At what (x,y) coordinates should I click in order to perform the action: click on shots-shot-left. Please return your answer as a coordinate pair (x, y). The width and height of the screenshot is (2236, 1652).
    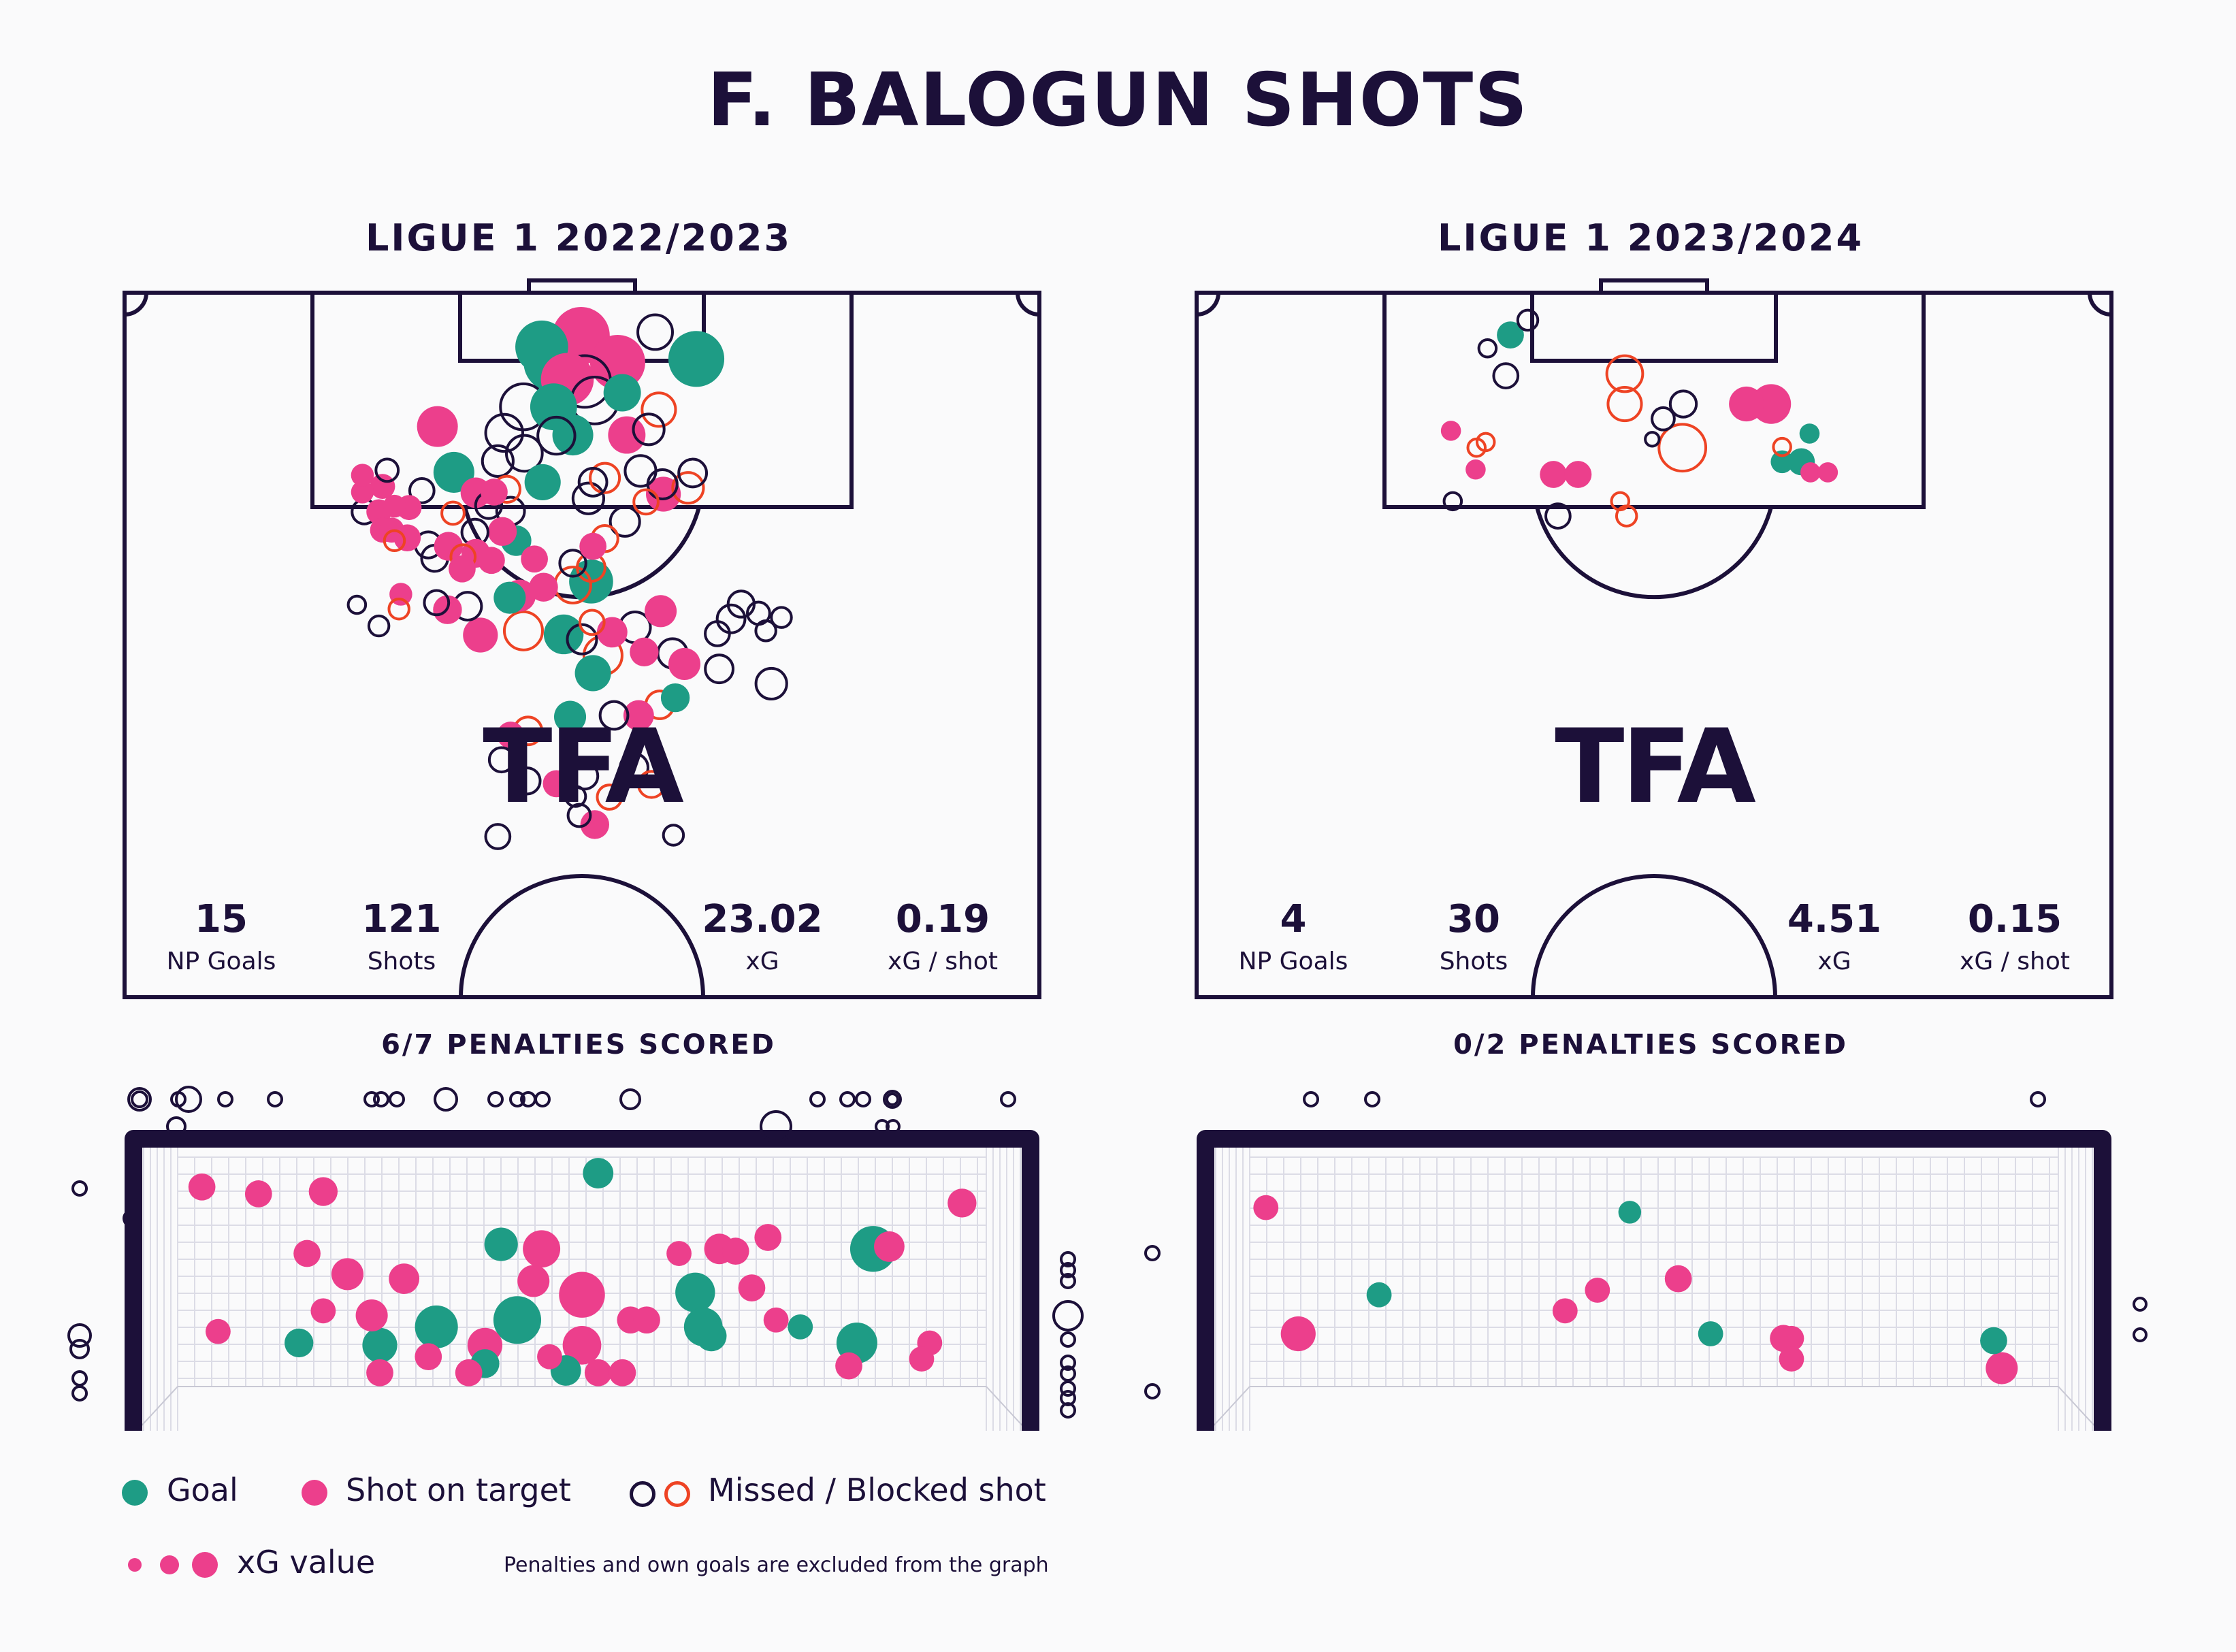
    Looking at the image, I should click on (570, 578).